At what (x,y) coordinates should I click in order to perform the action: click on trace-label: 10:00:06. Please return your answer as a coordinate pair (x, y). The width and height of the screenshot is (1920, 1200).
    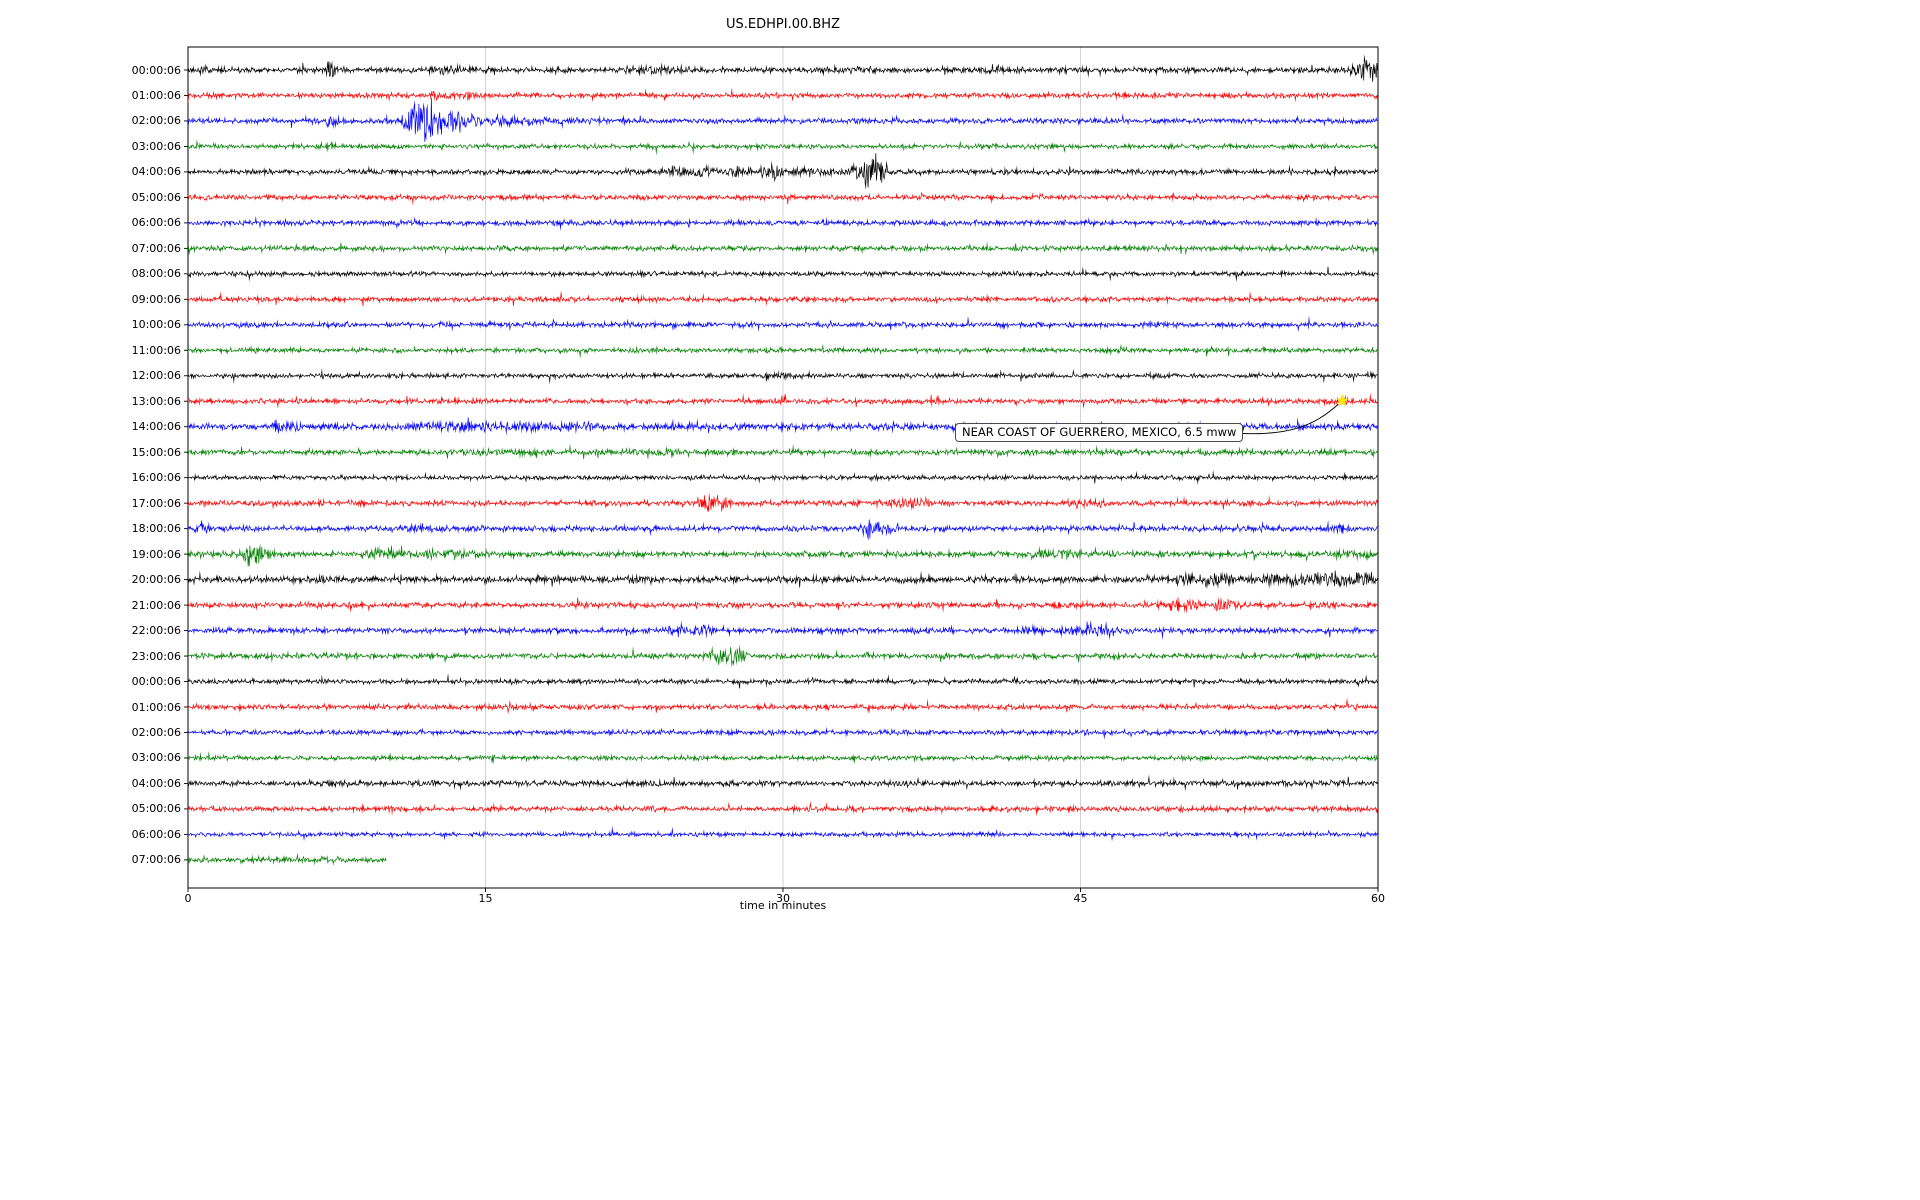
    Looking at the image, I should click on (156, 325).